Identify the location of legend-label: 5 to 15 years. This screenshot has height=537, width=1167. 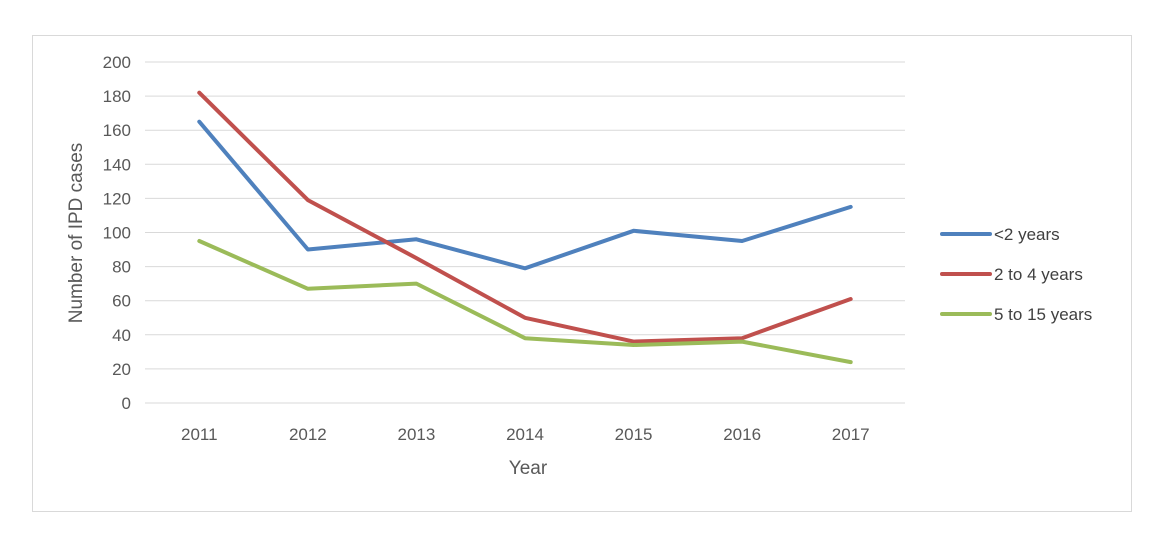
(1043, 314).